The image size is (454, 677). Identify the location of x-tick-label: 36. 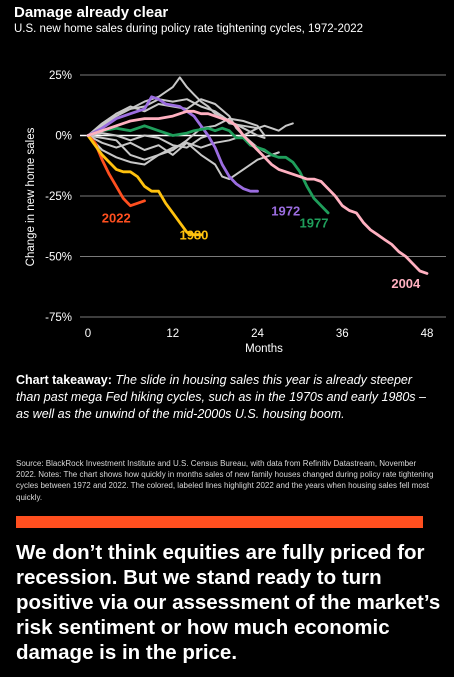
(342, 334).